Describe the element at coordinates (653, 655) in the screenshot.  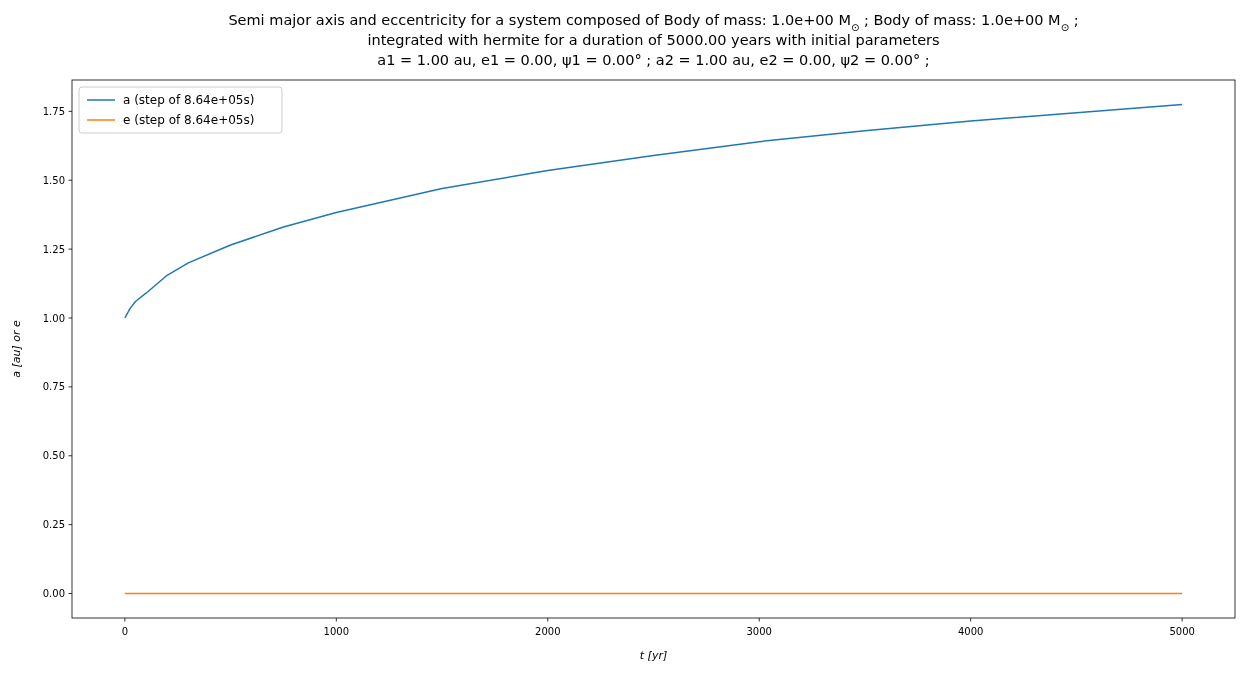
I see `x-axis-title: t [yr]` at that location.